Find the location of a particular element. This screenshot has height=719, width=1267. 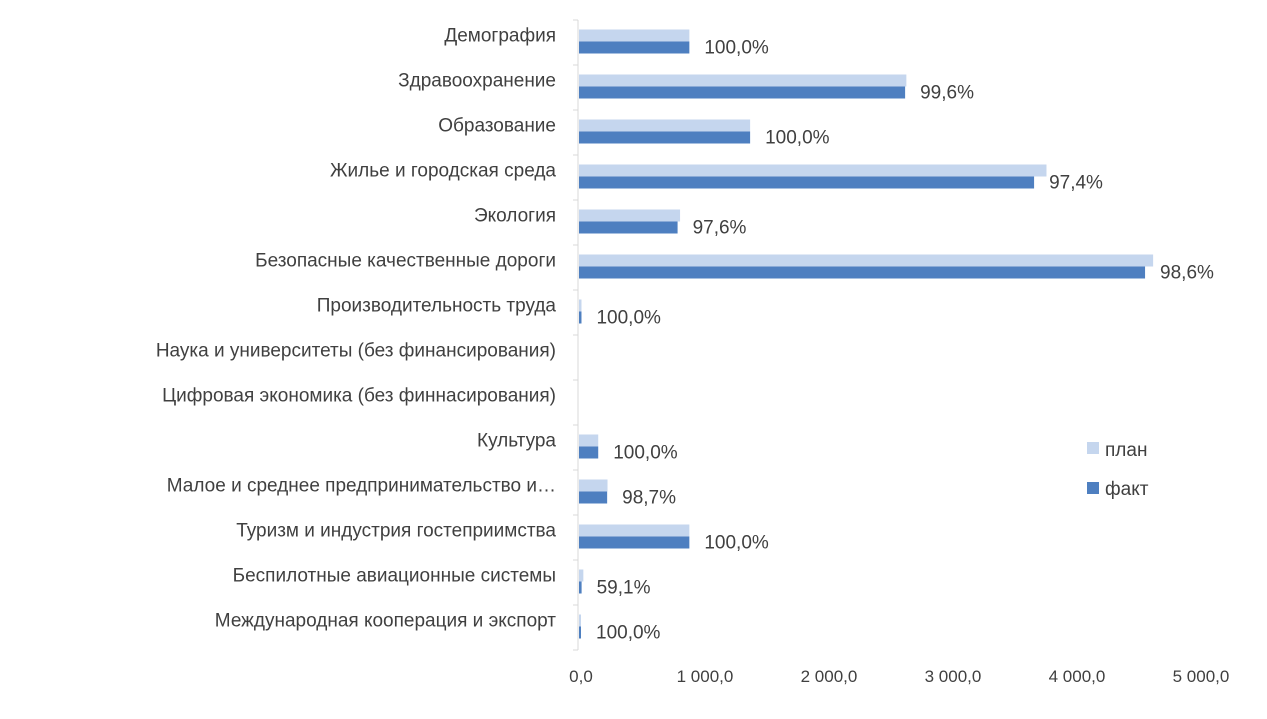

x-tick-label: 0,0 is located at coordinates (581, 676).